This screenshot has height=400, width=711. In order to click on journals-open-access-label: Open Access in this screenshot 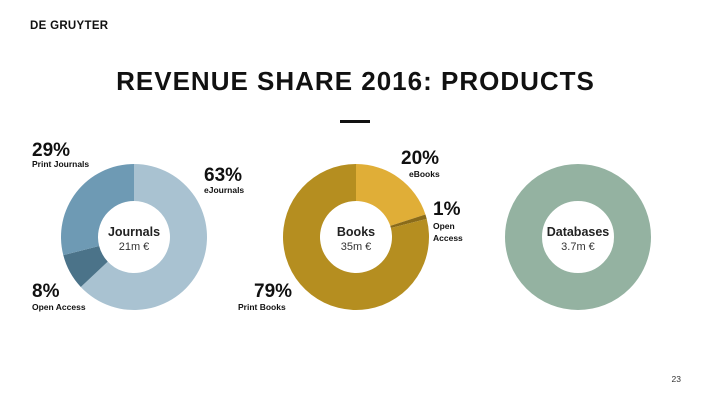, I will do `click(59, 307)`.